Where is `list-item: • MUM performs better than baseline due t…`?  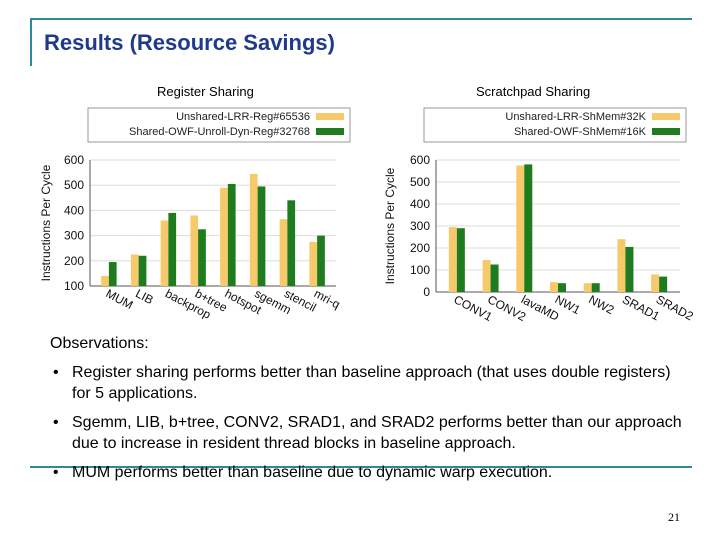 list-item: • MUM performs better than baseline due t… is located at coordinates (370, 472).